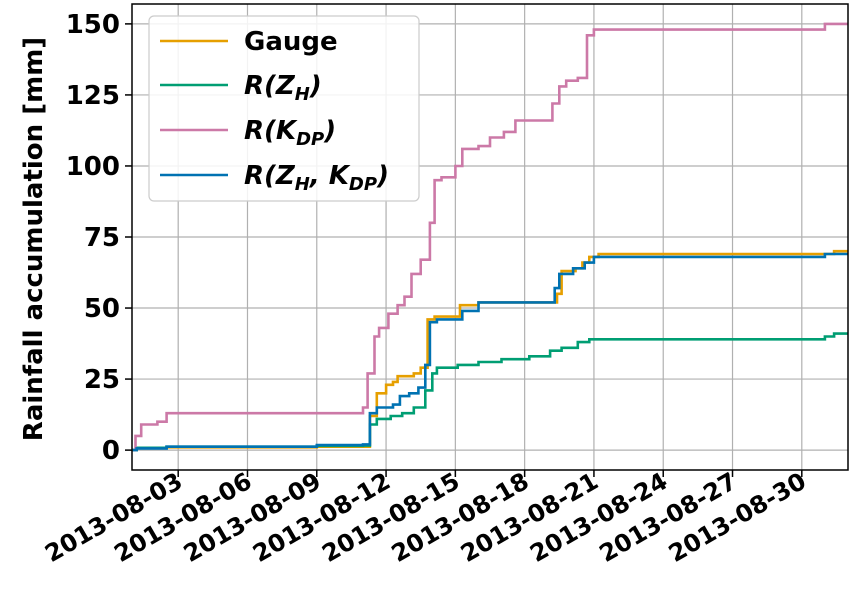  What do you see at coordinates (102, 238) in the screenshot?
I see `y-tick-label: 75` at bounding box center [102, 238].